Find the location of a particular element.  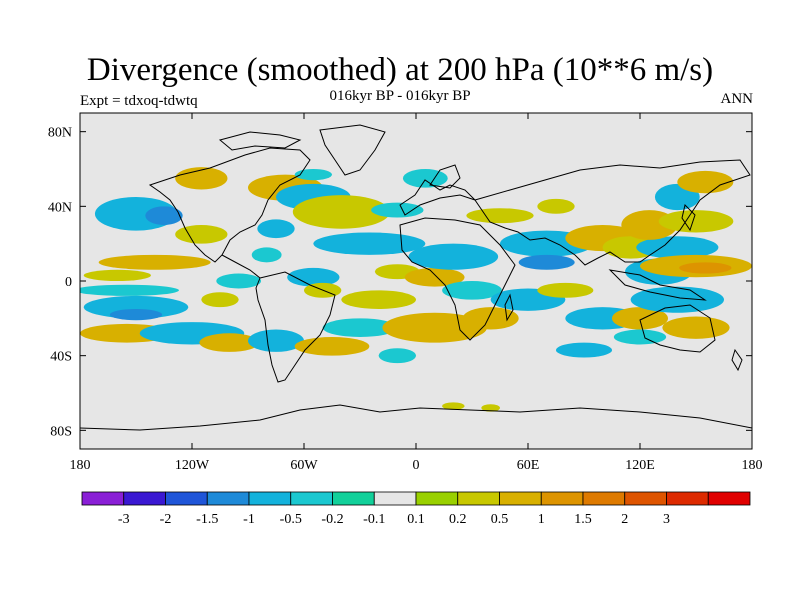

coastline-central-america is located at coordinates (241, 266).